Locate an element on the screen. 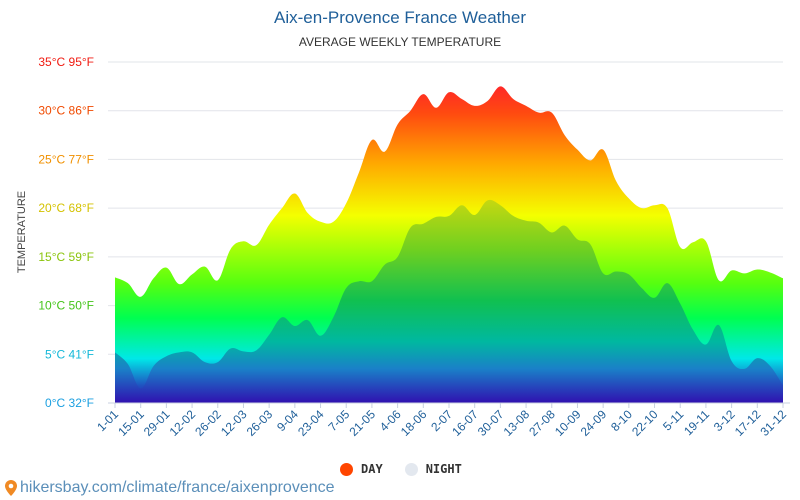 This screenshot has height=500, width=800. x-tick-label: 12-02 is located at coordinates (183, 423).